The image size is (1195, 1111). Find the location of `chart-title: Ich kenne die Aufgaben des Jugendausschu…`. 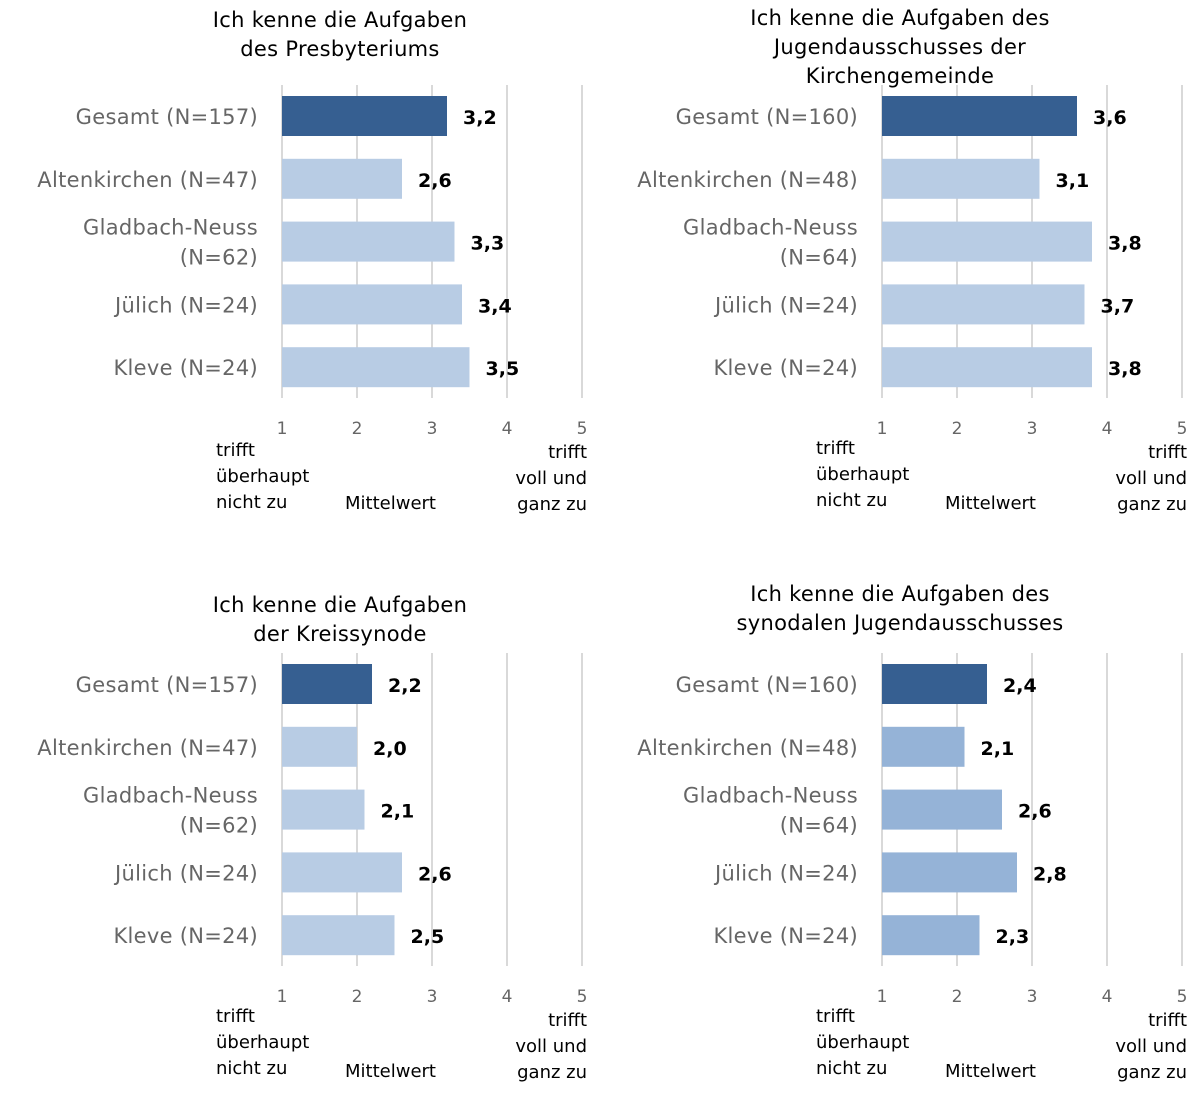

chart-title: Ich kenne die Aufgaben des Jugendausschu… is located at coordinates (900, 47).